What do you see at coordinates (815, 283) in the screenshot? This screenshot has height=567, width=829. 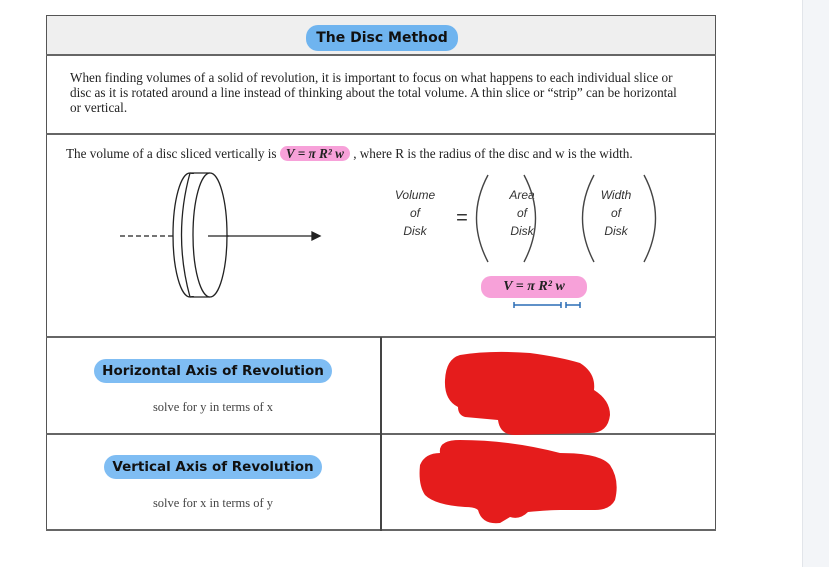 I see `scrollbar-area` at bounding box center [815, 283].